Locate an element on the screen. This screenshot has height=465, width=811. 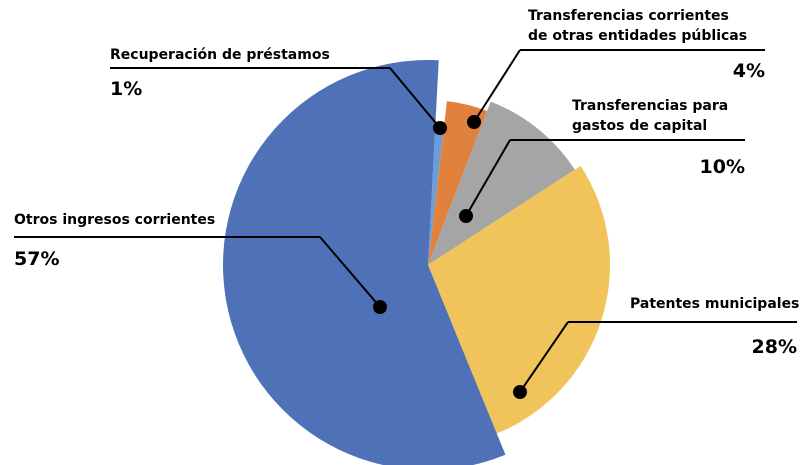
slice-label: Recuperación de préstamos is located at coordinates (220, 55).